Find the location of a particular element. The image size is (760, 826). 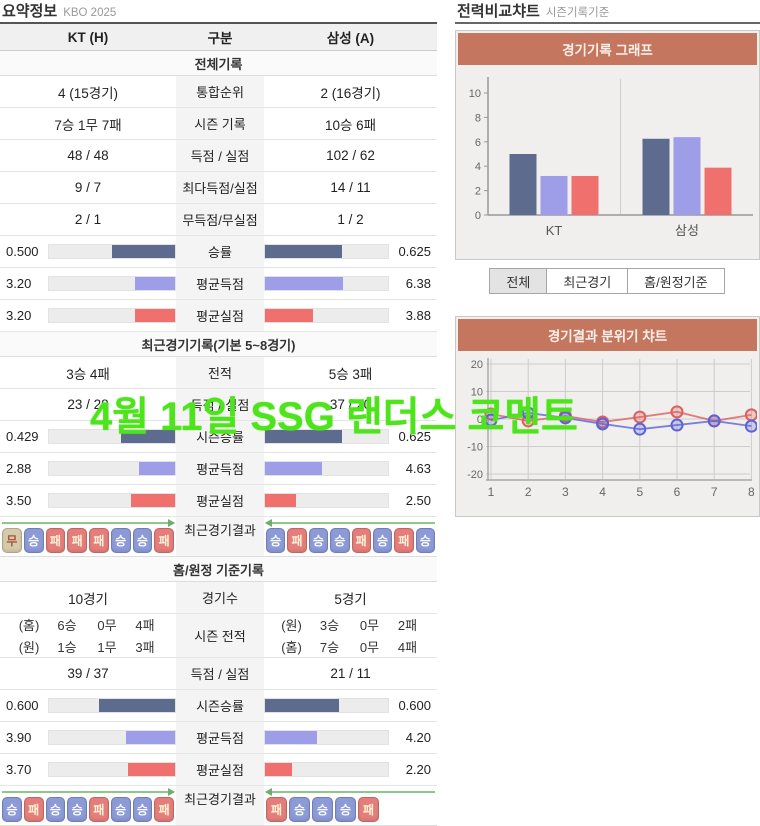

stat-value: 6.38 is located at coordinates (418, 283).